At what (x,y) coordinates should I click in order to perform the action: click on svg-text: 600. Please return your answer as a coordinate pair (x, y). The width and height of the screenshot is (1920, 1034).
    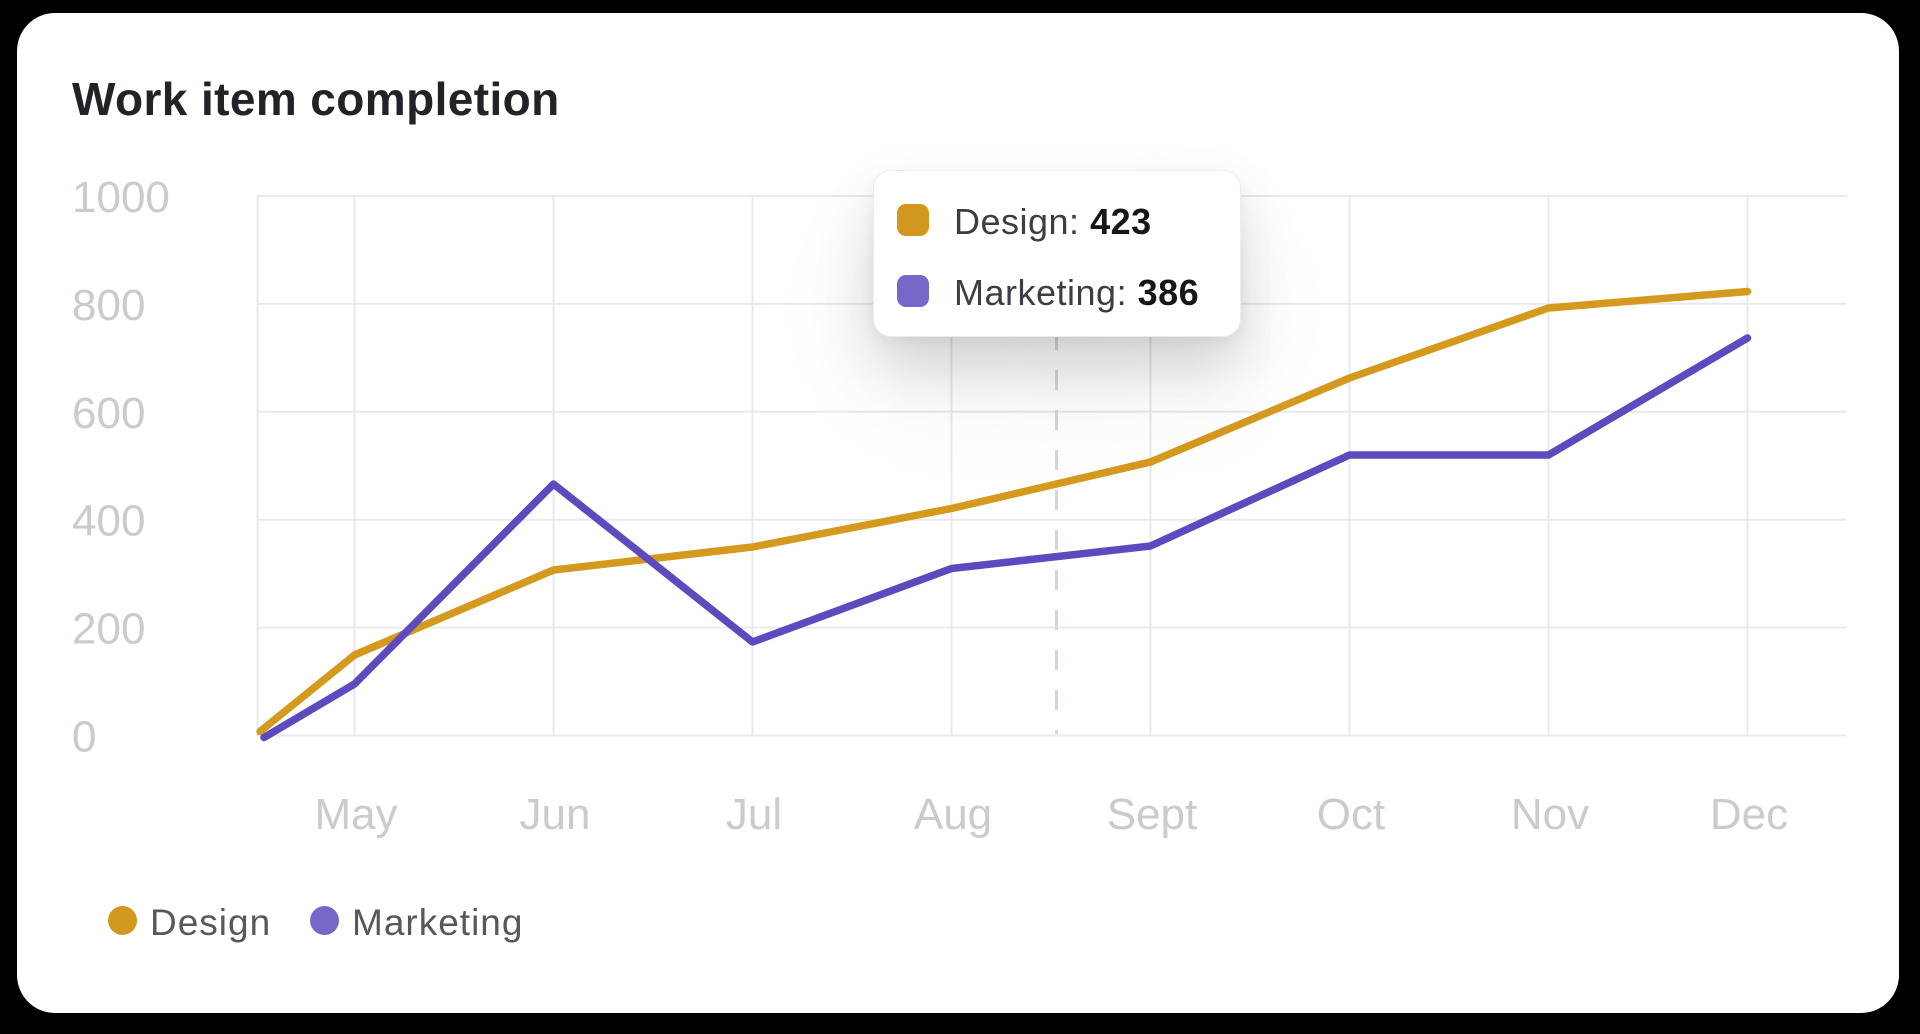
    Looking at the image, I should click on (108, 413).